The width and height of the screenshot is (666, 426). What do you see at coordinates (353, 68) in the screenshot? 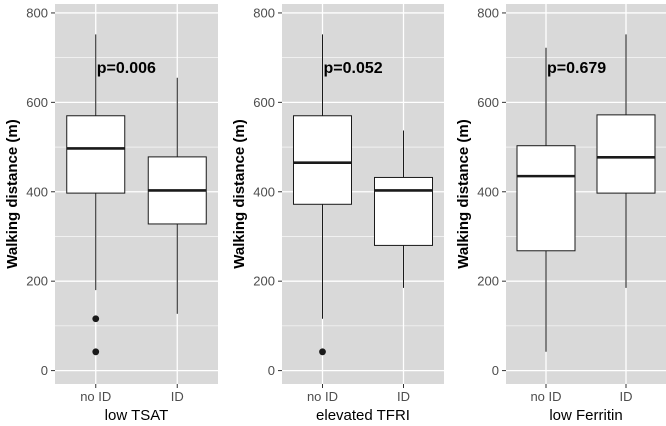
I see `p-value-annotation: p=0.052` at bounding box center [353, 68].